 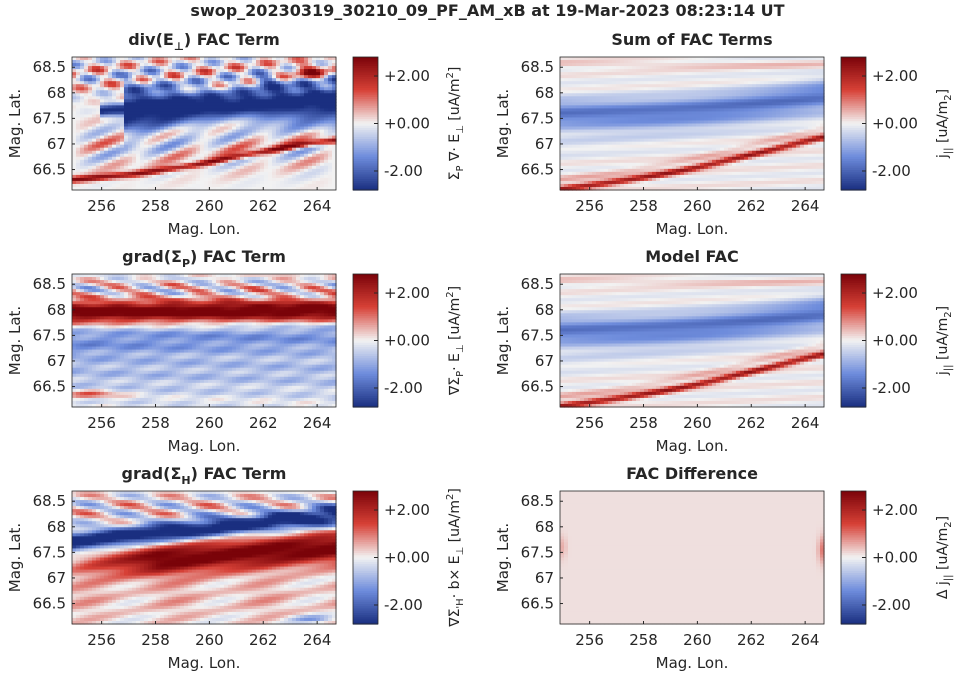 What do you see at coordinates (49, 170) in the screenshot?
I see `y-tick-label: 66.5` at bounding box center [49, 170].